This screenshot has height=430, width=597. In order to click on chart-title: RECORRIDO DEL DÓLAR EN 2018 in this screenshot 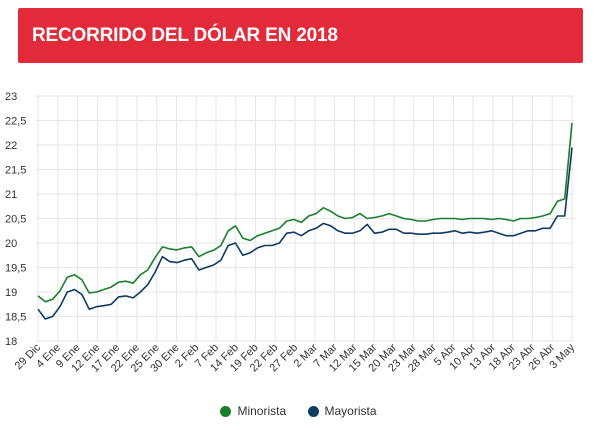, I will do `click(185, 35)`.